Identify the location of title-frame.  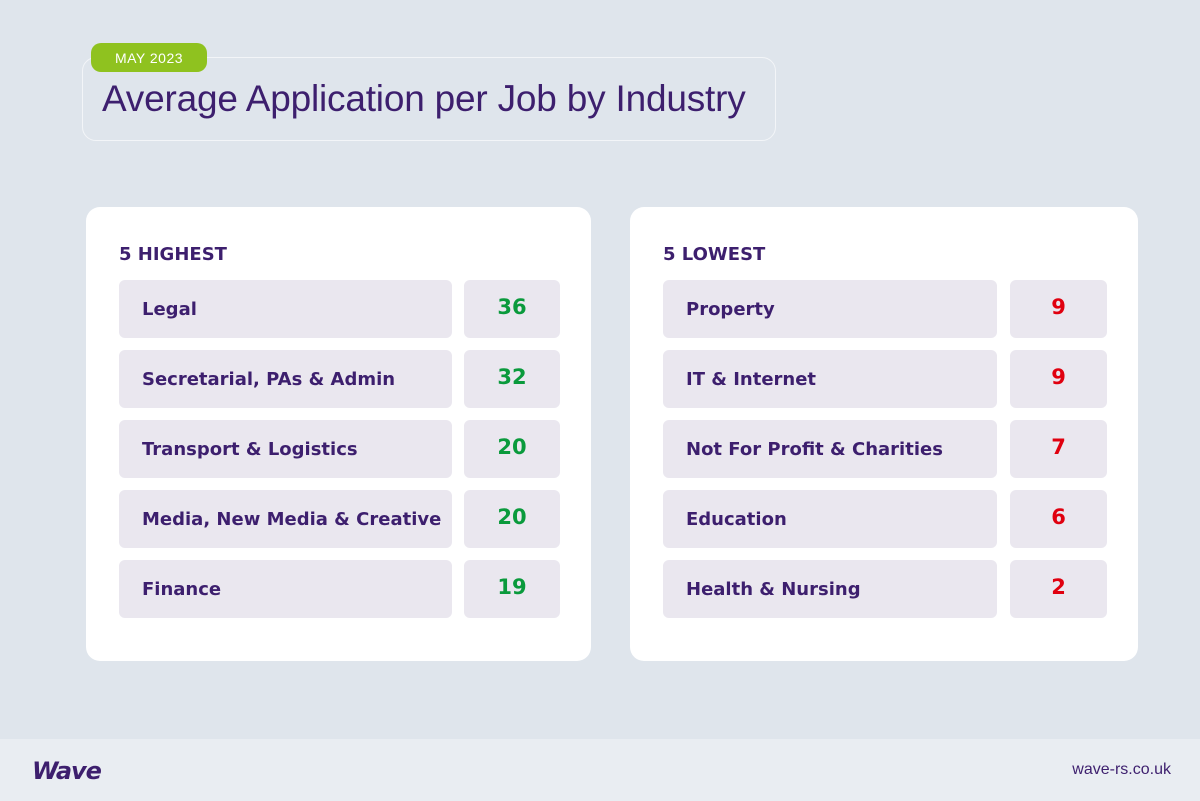
(429, 99).